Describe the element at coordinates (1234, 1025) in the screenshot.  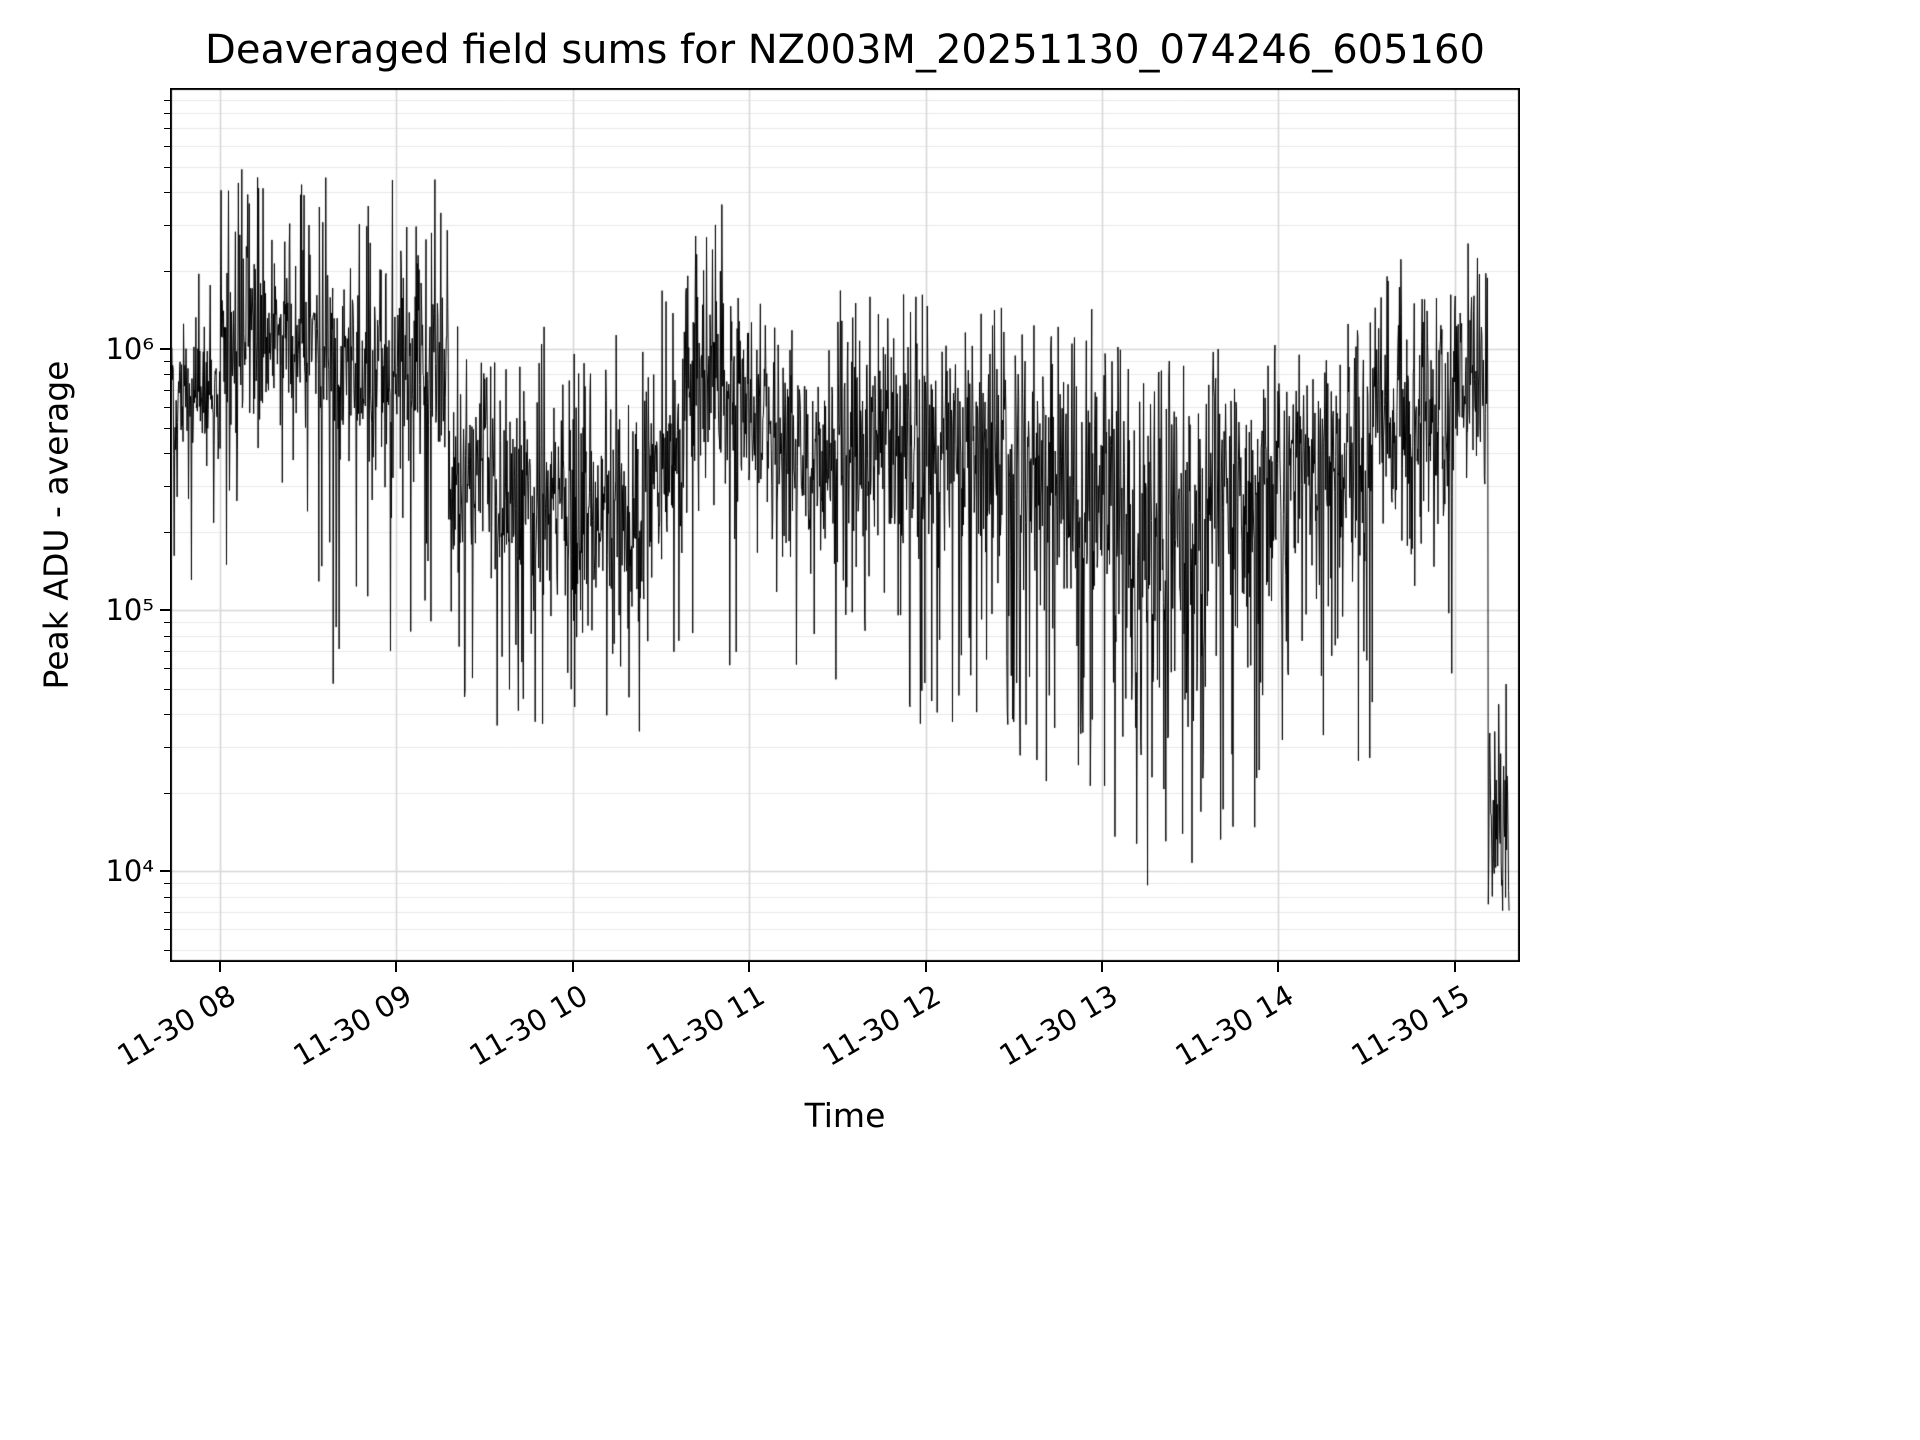
I see `x-tick-label: 11-30 14` at that location.